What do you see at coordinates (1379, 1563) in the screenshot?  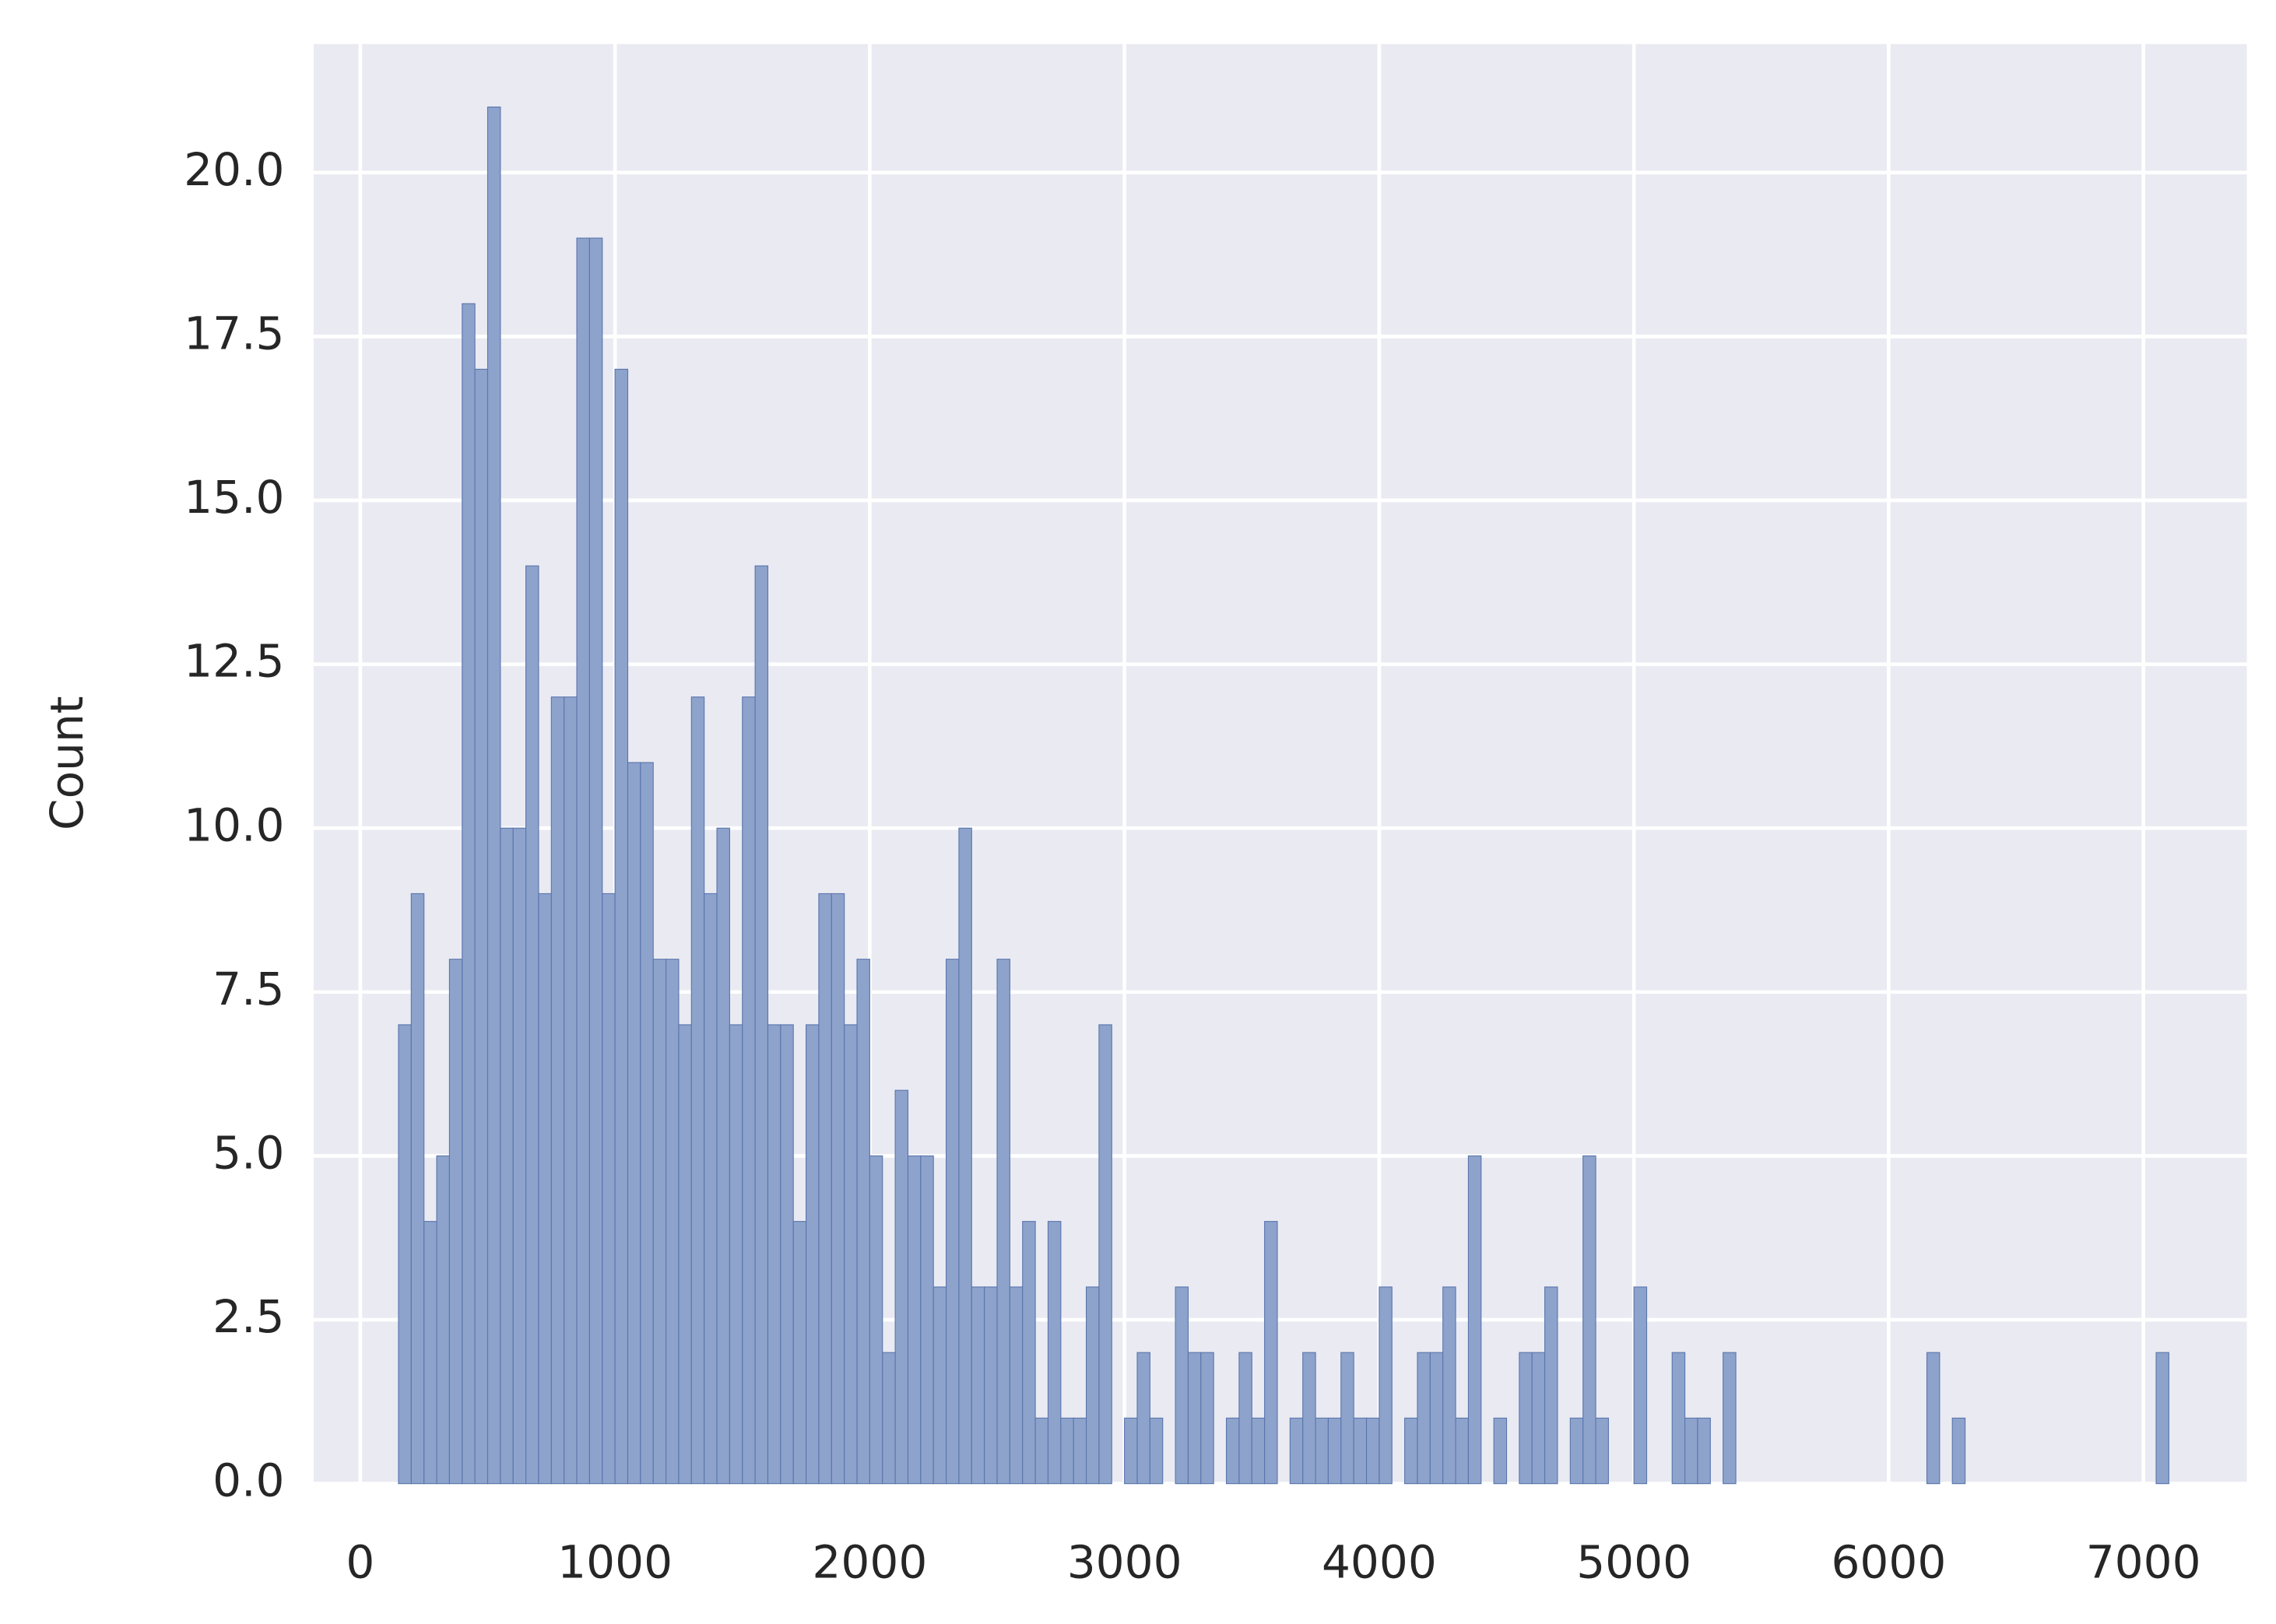 I see `x-tick-label: 4000` at bounding box center [1379, 1563].